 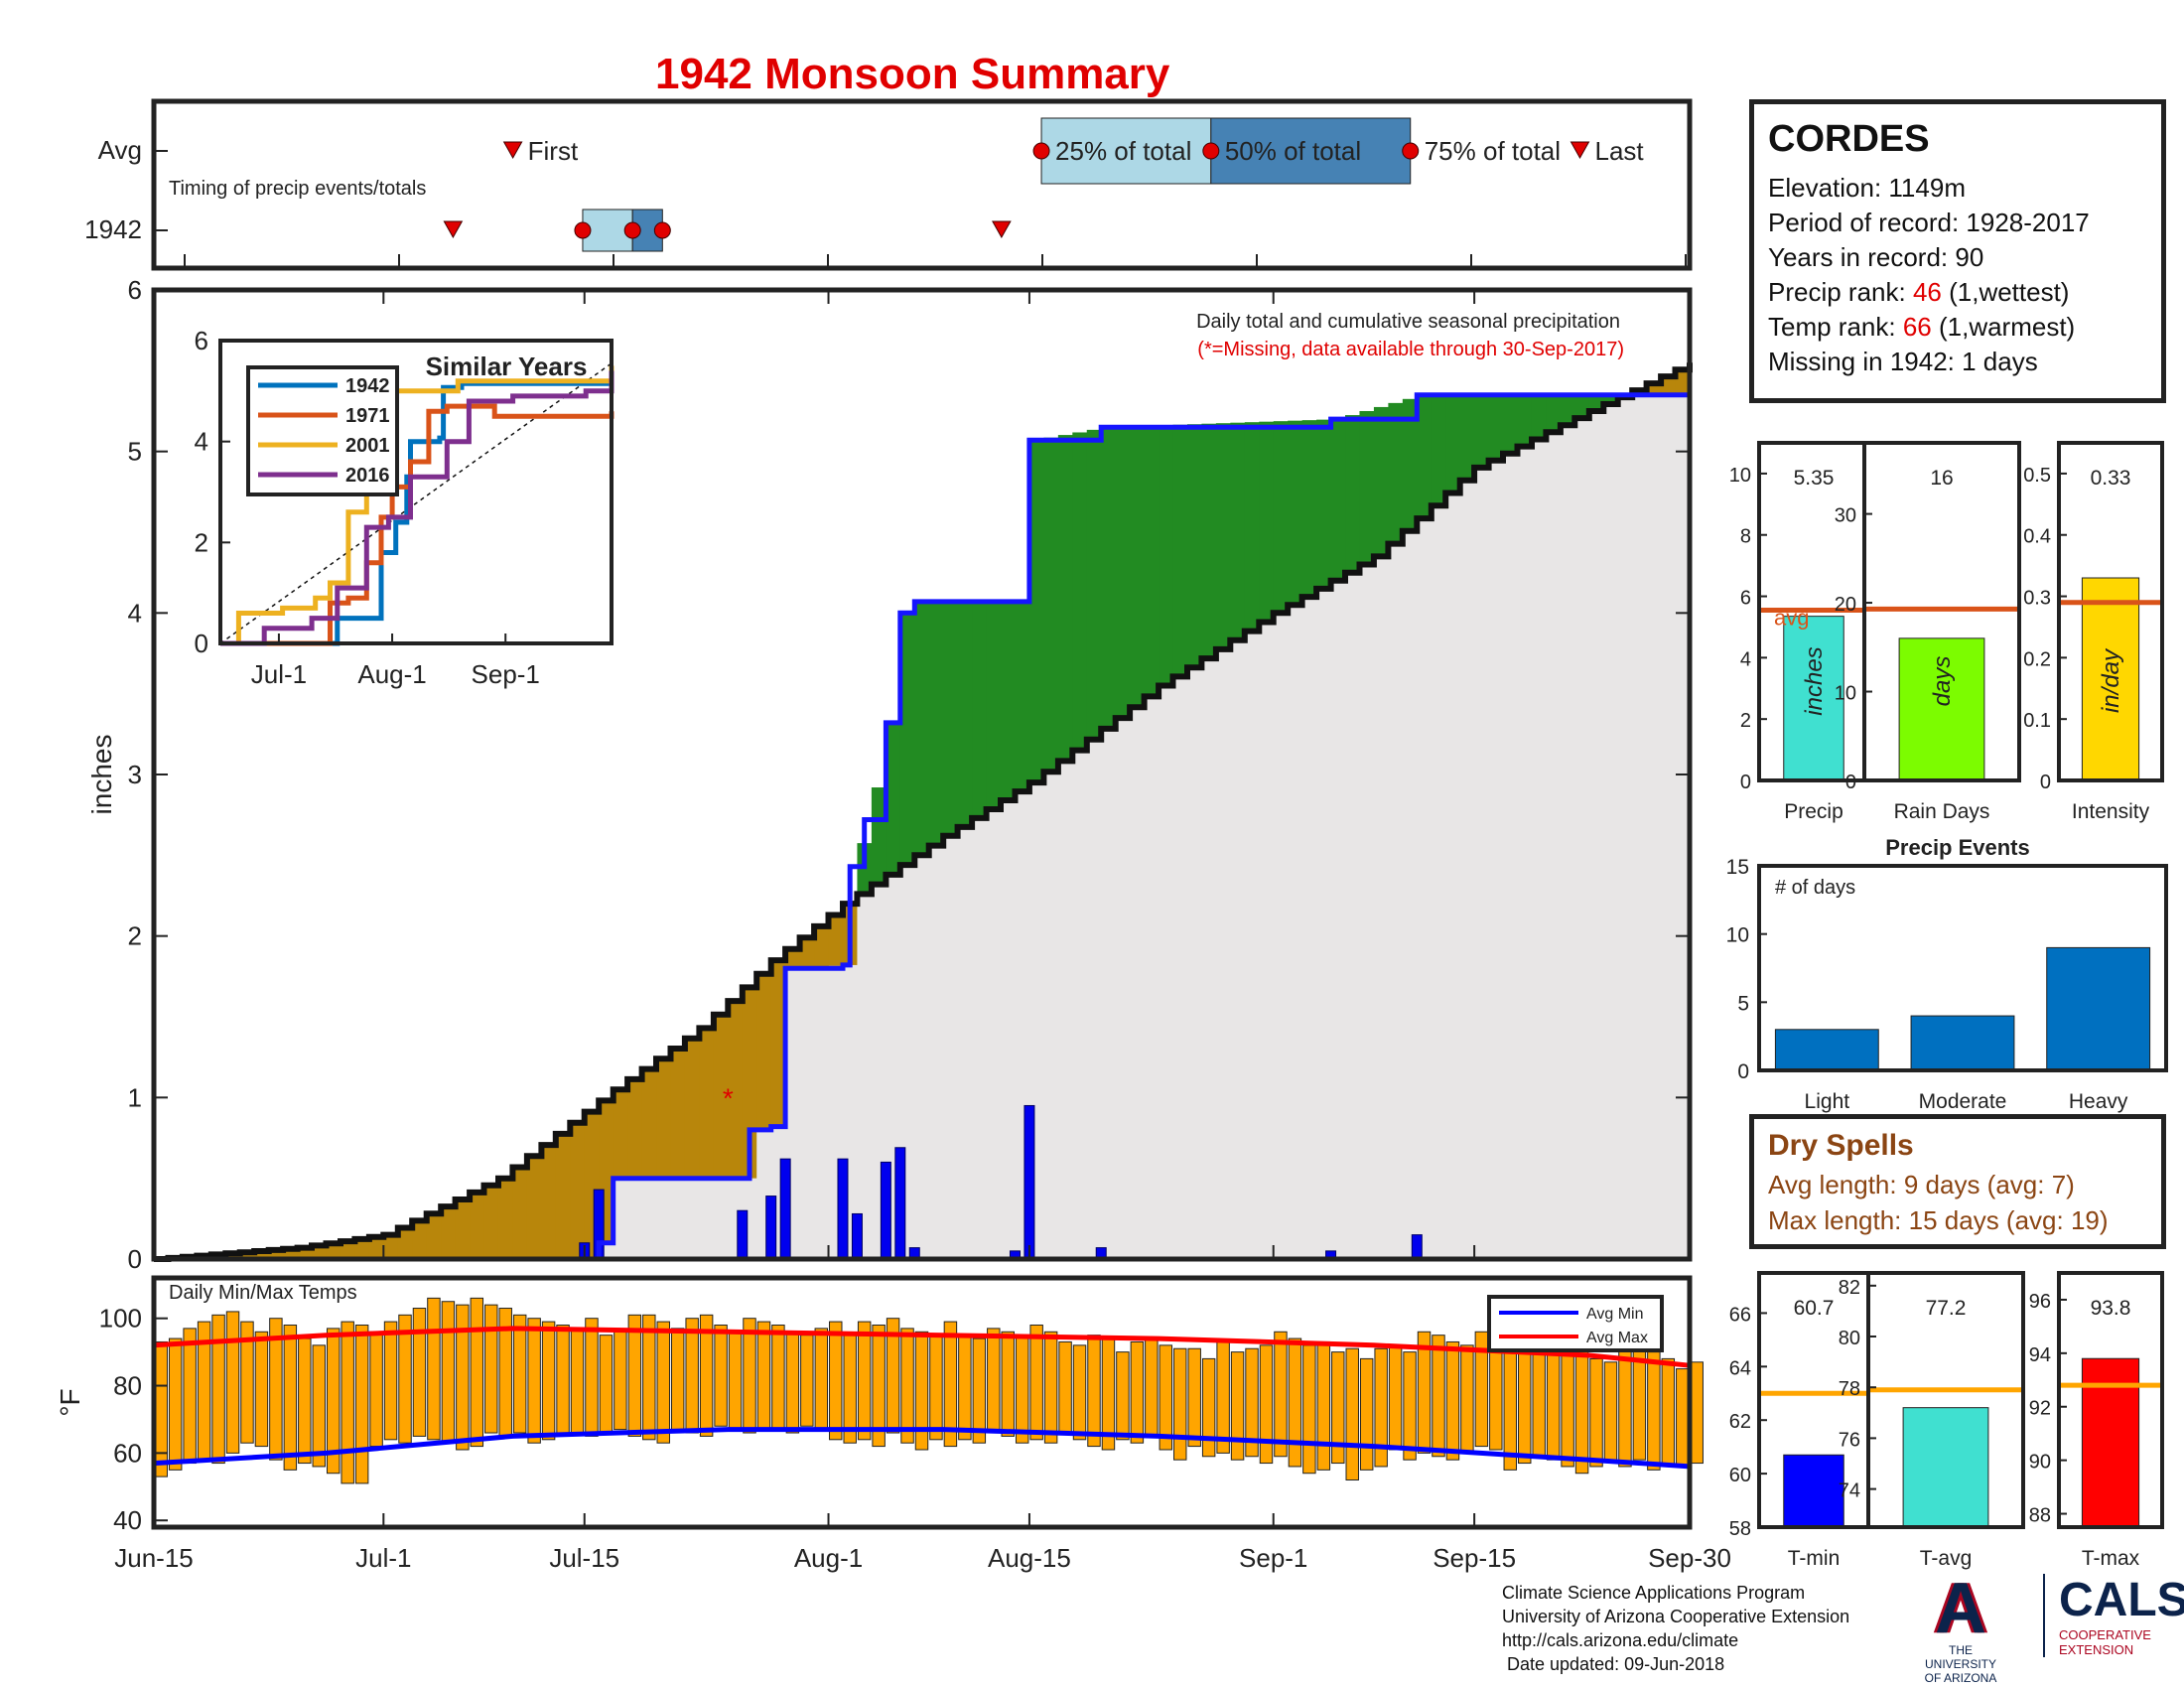 What do you see at coordinates (2113, 1615) in the screenshot?
I see `cals-logo: CALS COOPERATIVE EXTENSION` at bounding box center [2113, 1615].